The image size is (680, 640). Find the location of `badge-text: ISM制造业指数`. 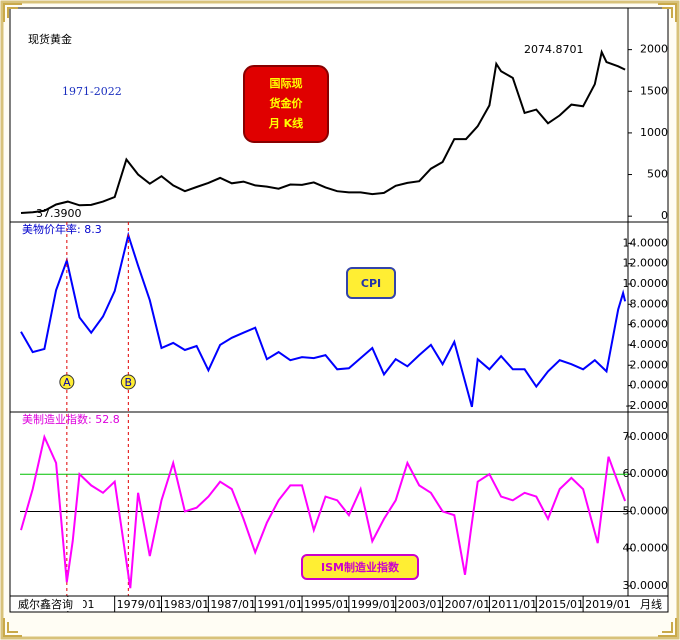

badge-text: ISM制造业指数 is located at coordinates (360, 567).